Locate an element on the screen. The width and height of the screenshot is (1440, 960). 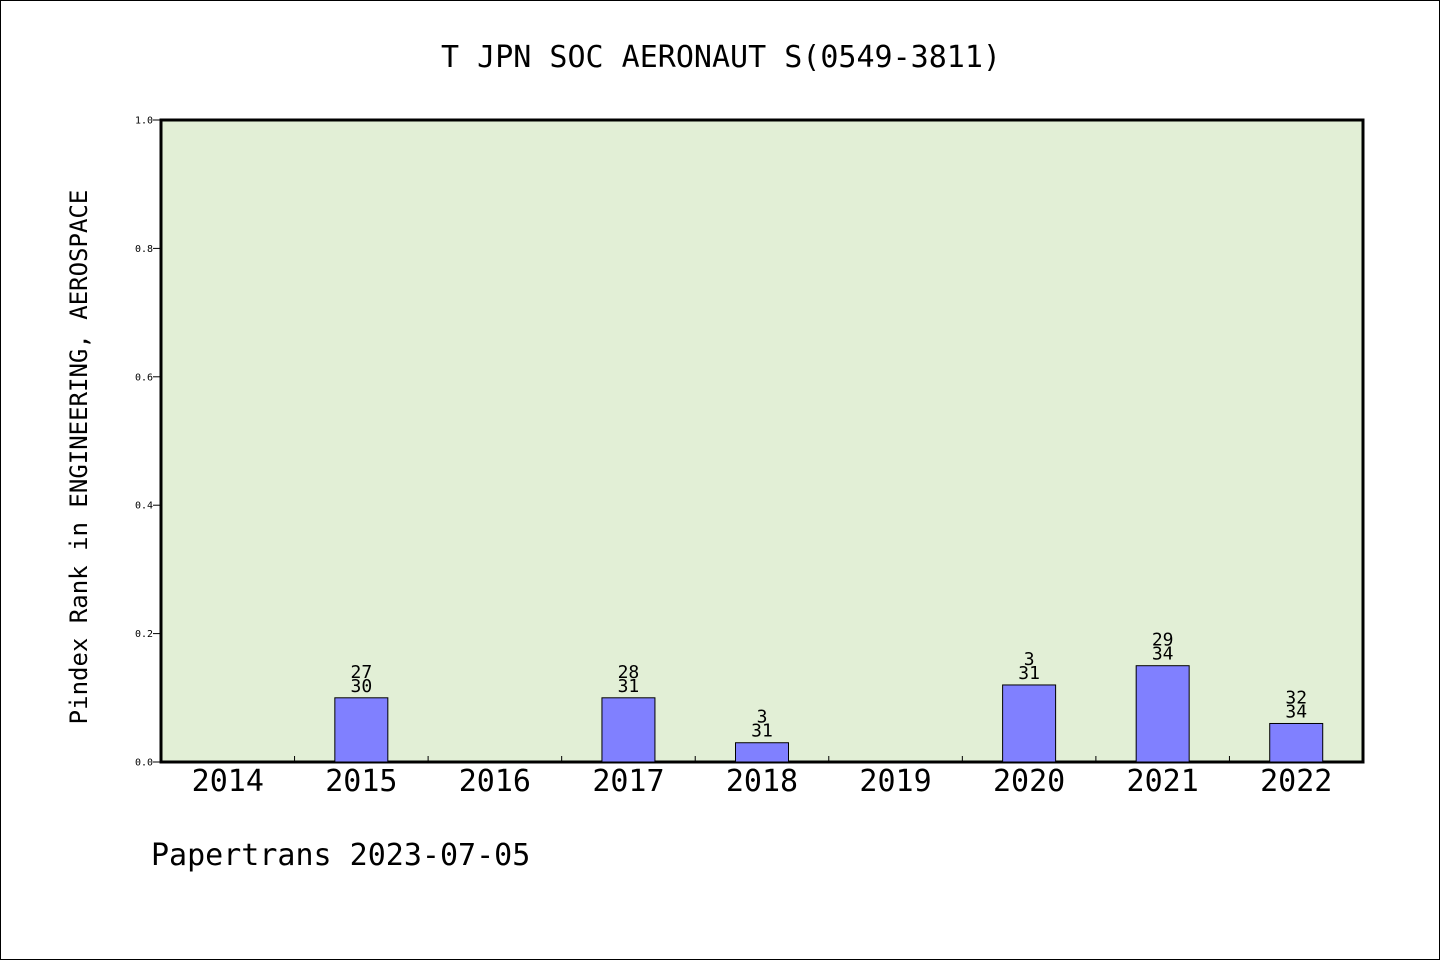
y-tick-label: 0.2 is located at coordinates (144, 634).